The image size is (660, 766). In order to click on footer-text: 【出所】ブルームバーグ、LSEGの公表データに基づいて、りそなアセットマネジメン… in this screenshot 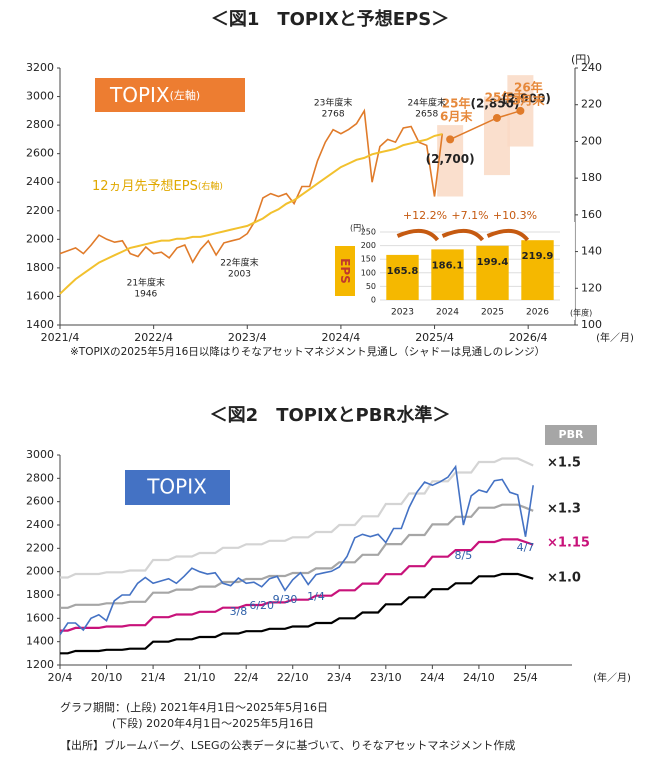, I will do `click(287, 745)`.